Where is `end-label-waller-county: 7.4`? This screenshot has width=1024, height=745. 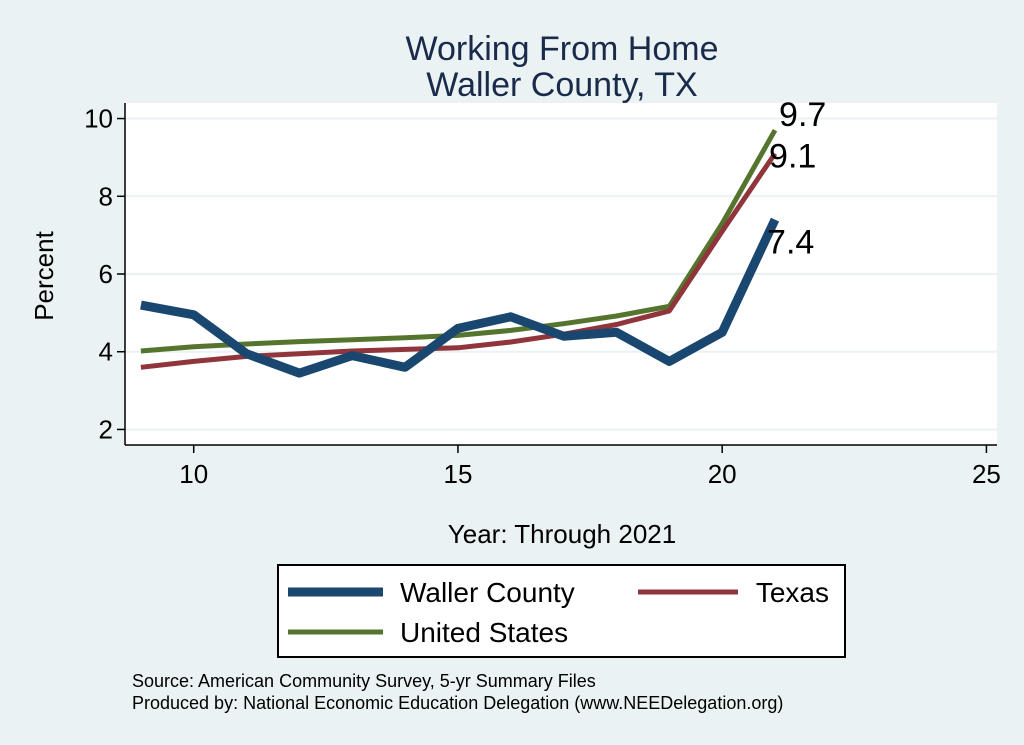 end-label-waller-county: 7.4 is located at coordinates (790, 243).